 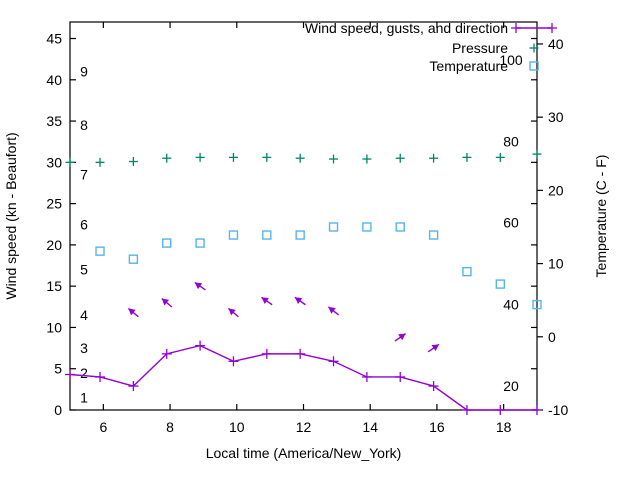 What do you see at coordinates (556, 44) in the screenshot?
I see `y2-axis-tick-label-40: 40` at bounding box center [556, 44].